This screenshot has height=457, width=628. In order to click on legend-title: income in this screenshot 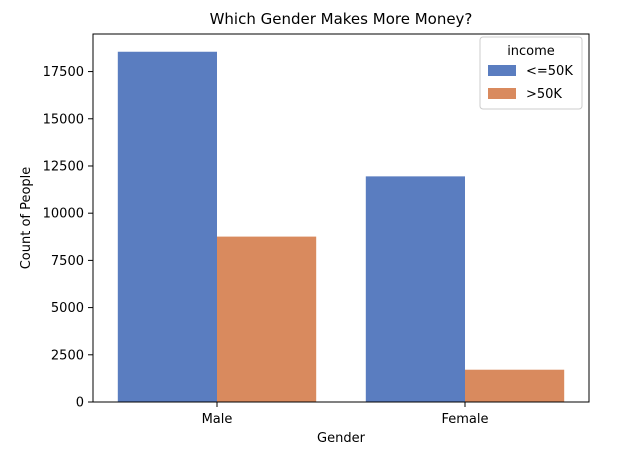, I will do `click(531, 51)`.